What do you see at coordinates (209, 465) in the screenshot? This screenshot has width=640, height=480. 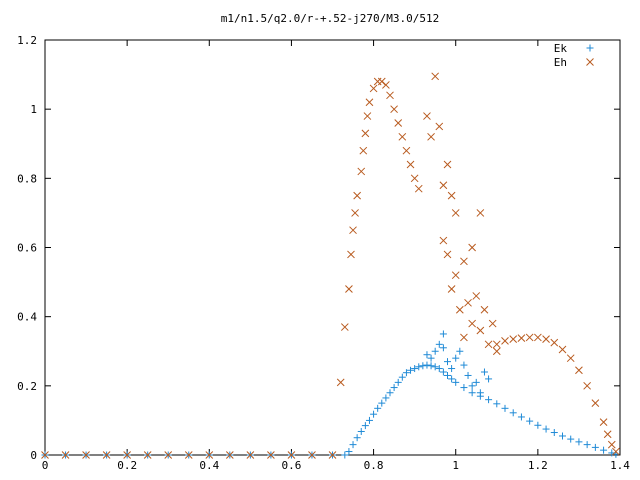 I see `x-tick-label: 0.4` at bounding box center [209, 465].